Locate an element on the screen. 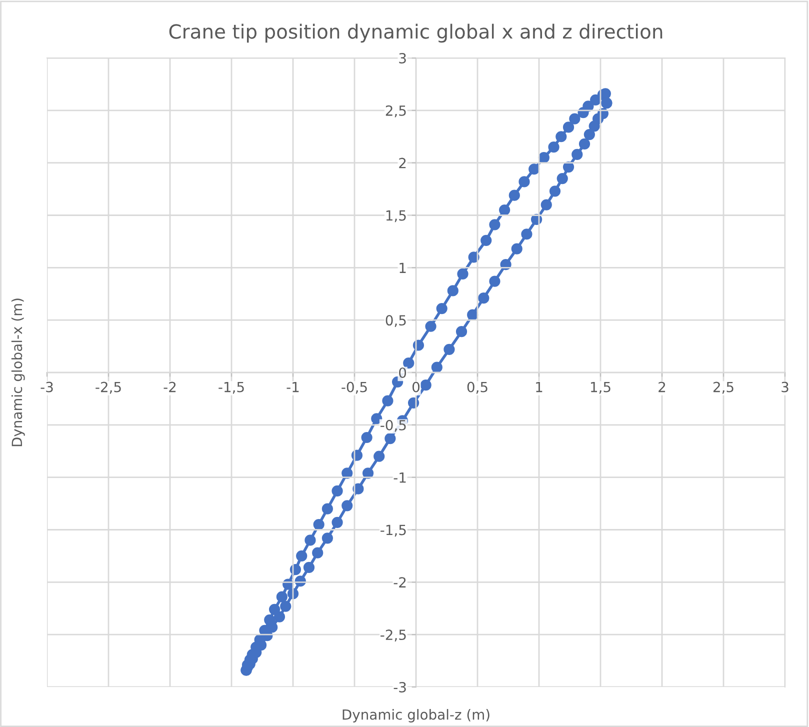  x-tick-label: -2 is located at coordinates (170, 387).